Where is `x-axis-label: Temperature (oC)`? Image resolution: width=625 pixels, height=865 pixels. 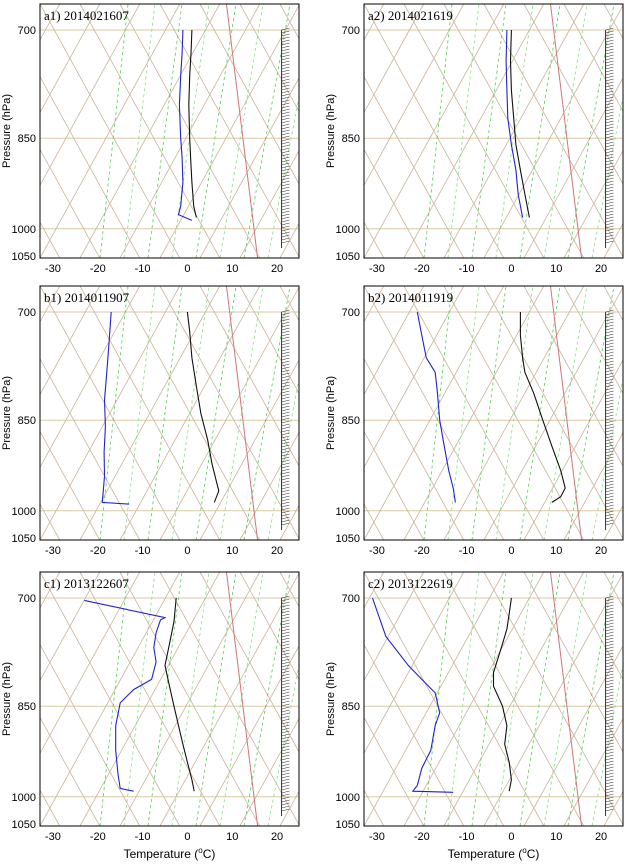
x-axis-label: Temperature (oC) is located at coordinates (170, 853).